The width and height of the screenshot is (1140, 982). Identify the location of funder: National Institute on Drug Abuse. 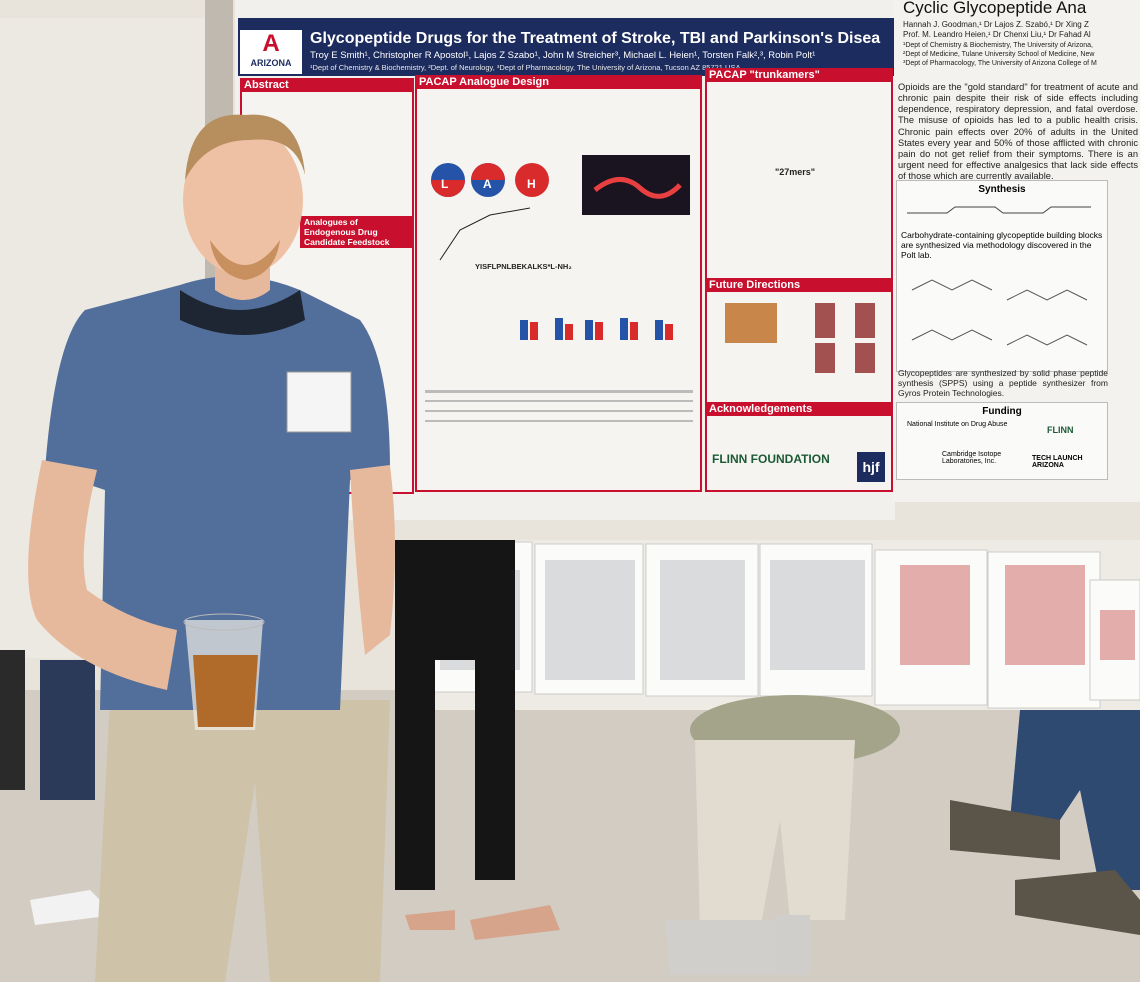
(957, 424).